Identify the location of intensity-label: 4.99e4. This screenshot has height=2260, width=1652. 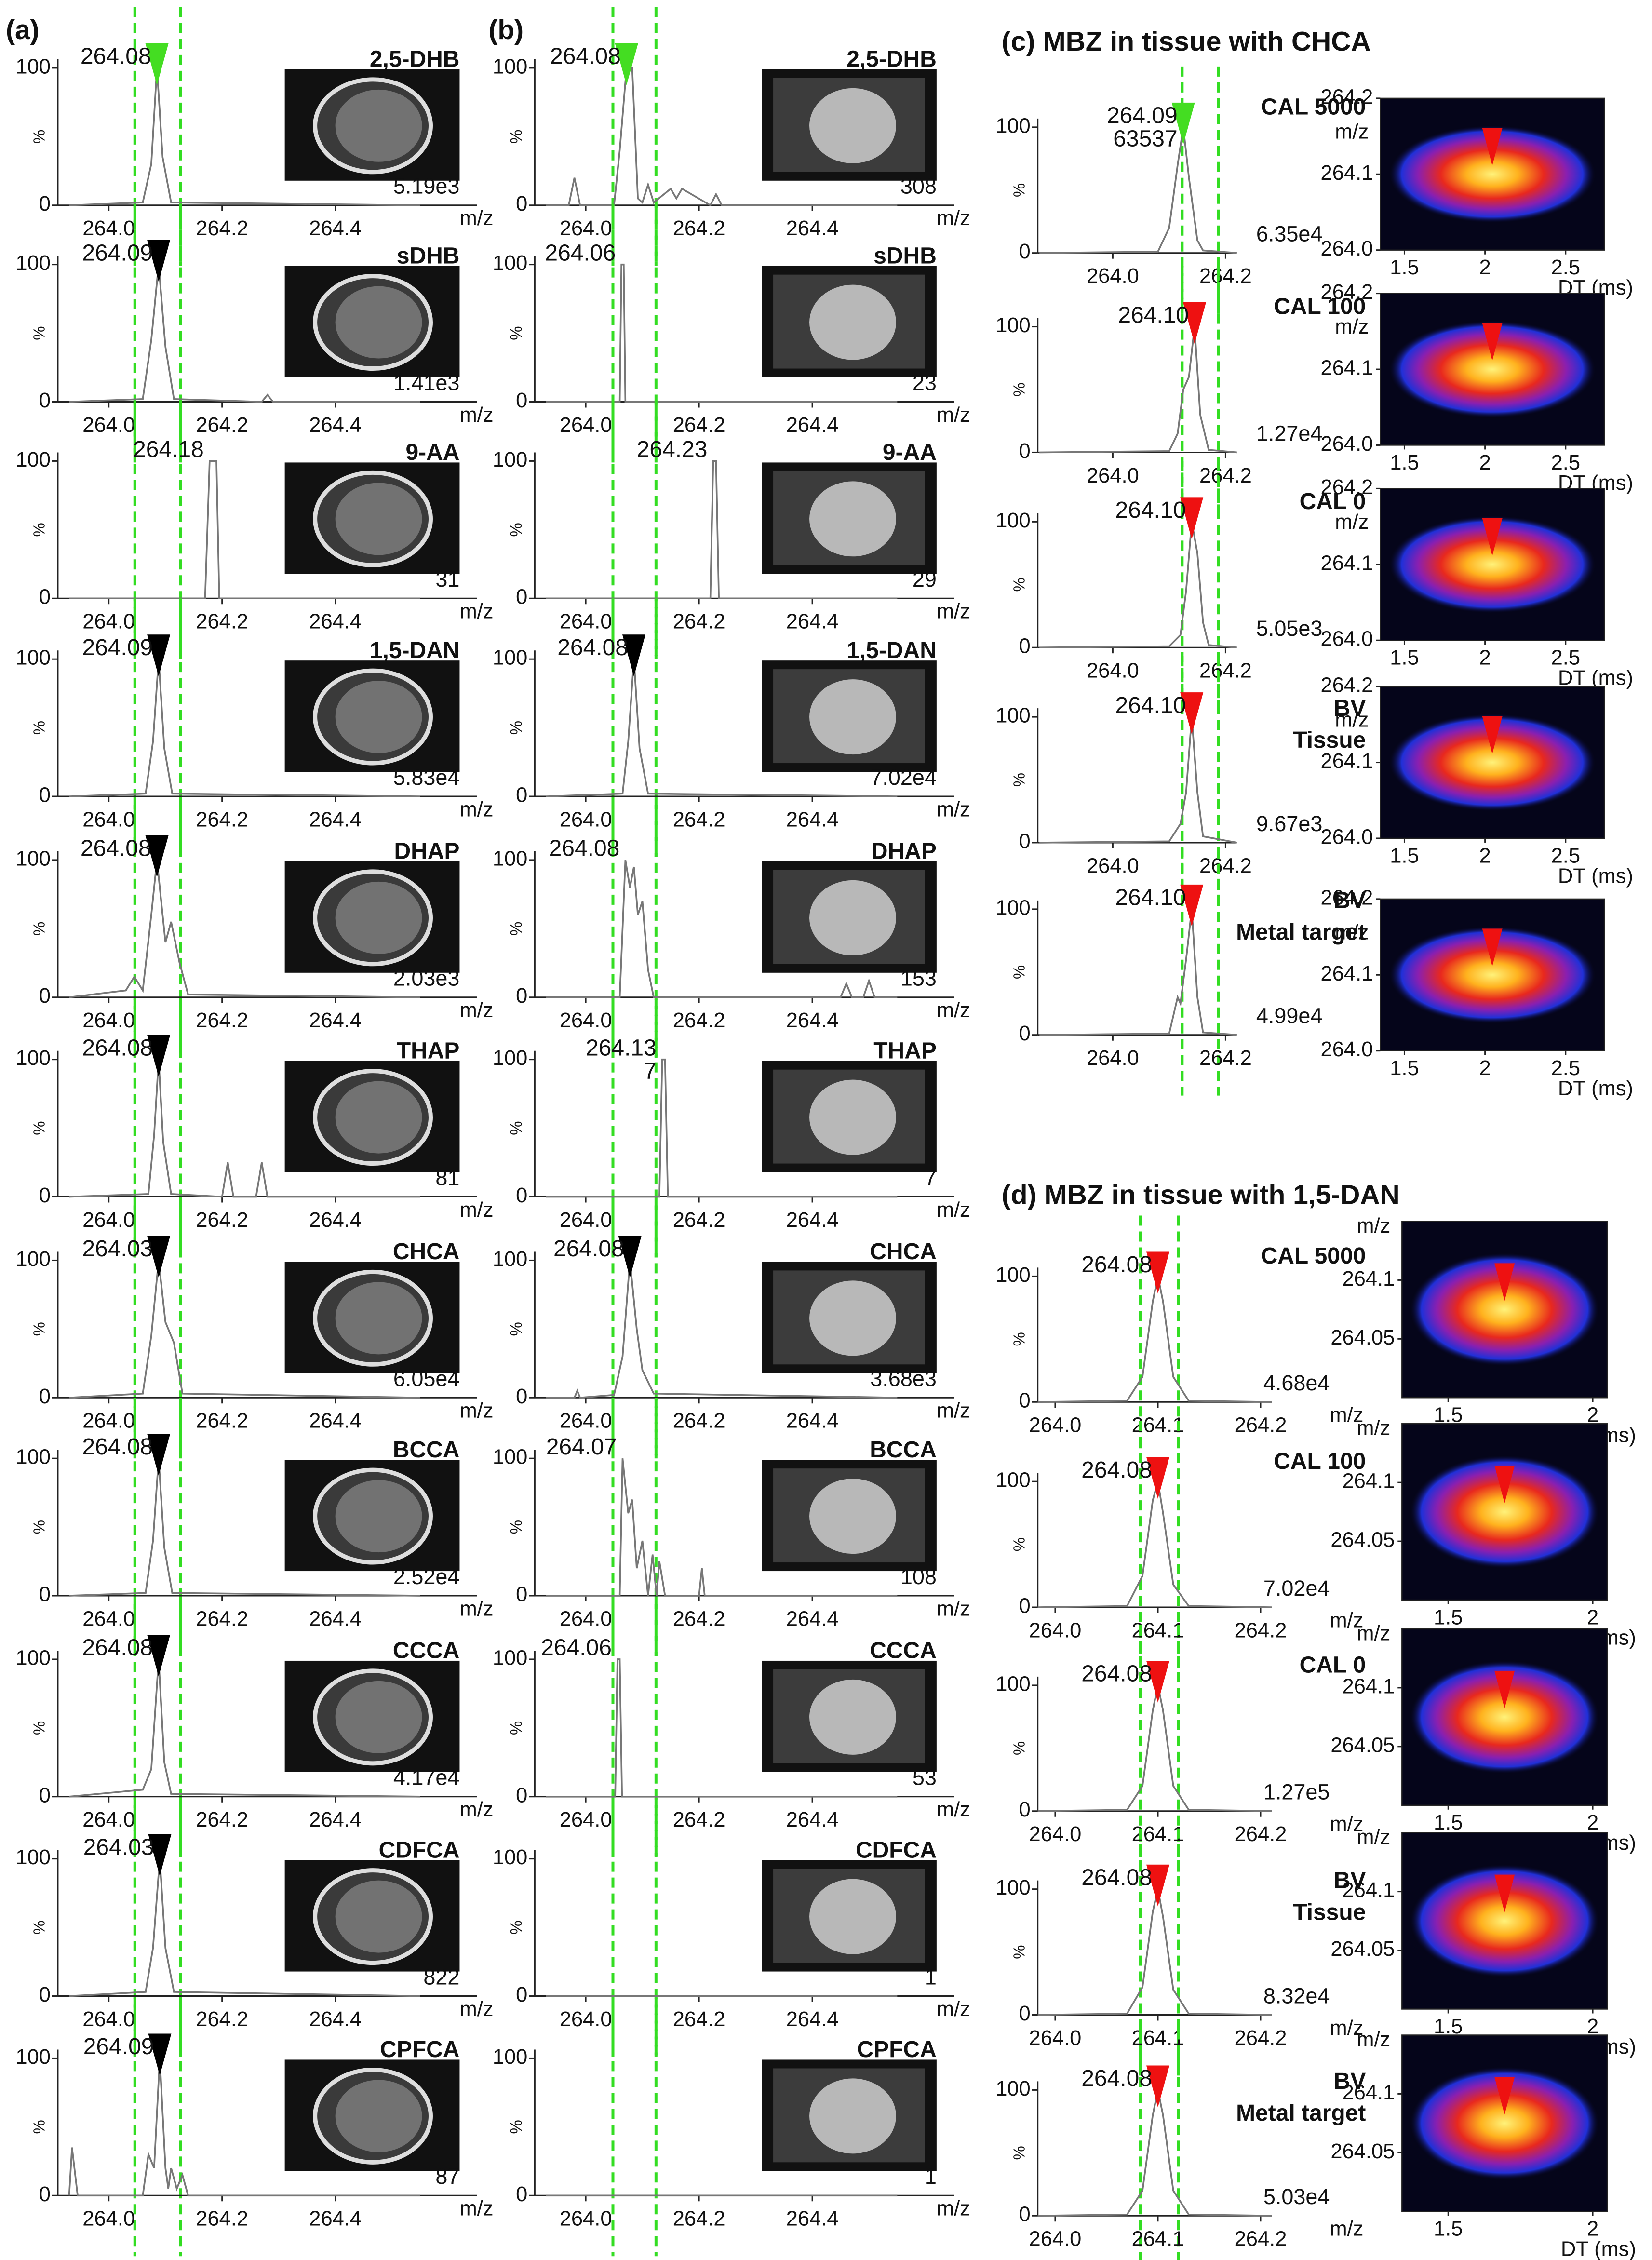
(1289, 1016).